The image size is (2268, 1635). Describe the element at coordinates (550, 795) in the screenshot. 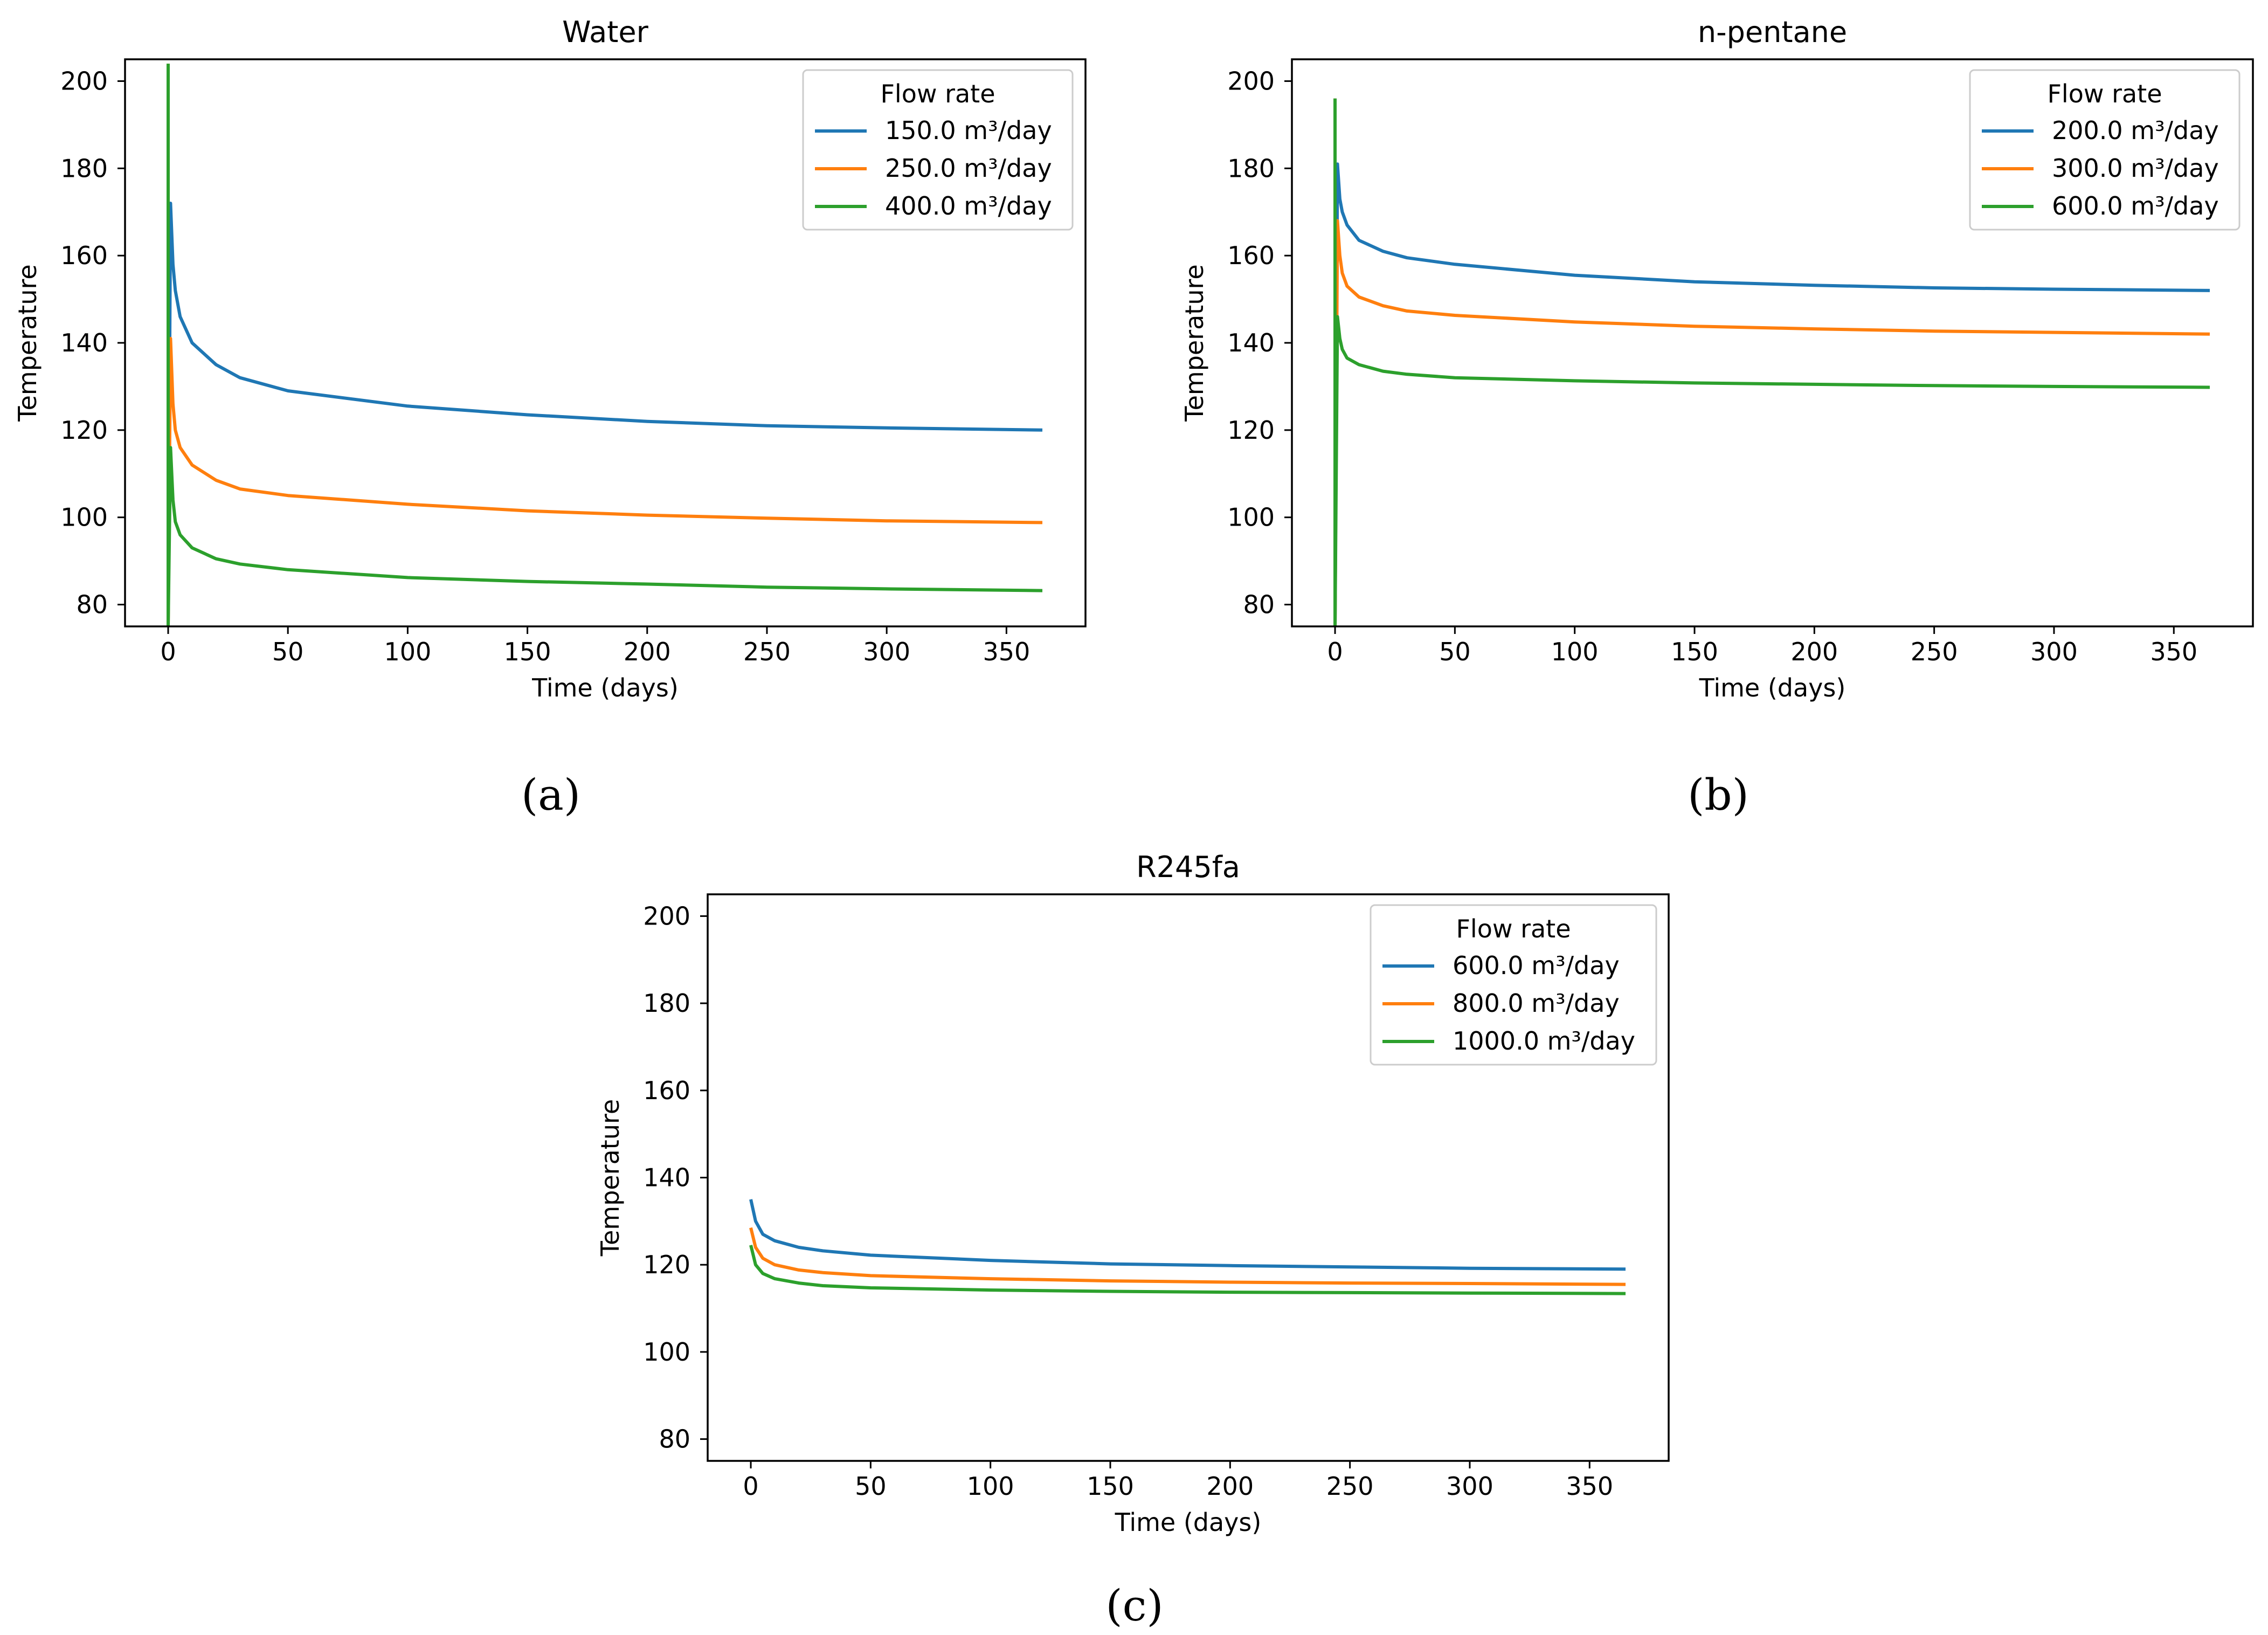

I see `panel-label-a: (a)` at that location.